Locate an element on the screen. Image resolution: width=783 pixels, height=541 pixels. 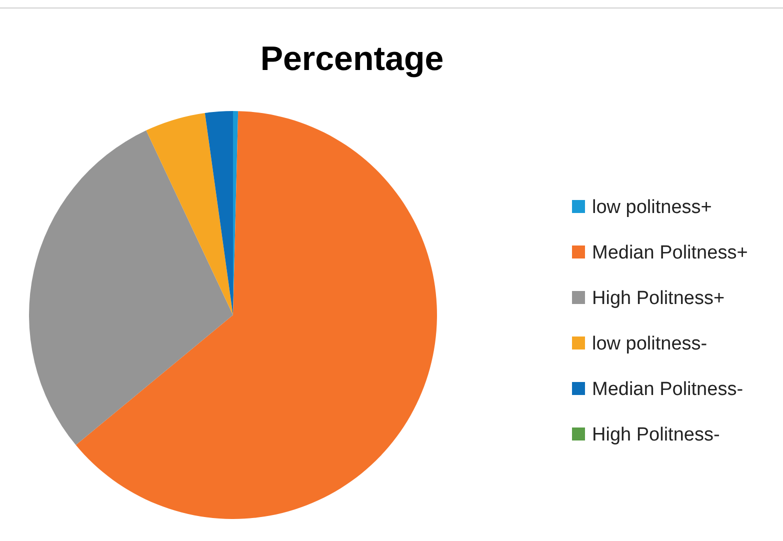
legend-label: High Politness- is located at coordinates (656, 435).